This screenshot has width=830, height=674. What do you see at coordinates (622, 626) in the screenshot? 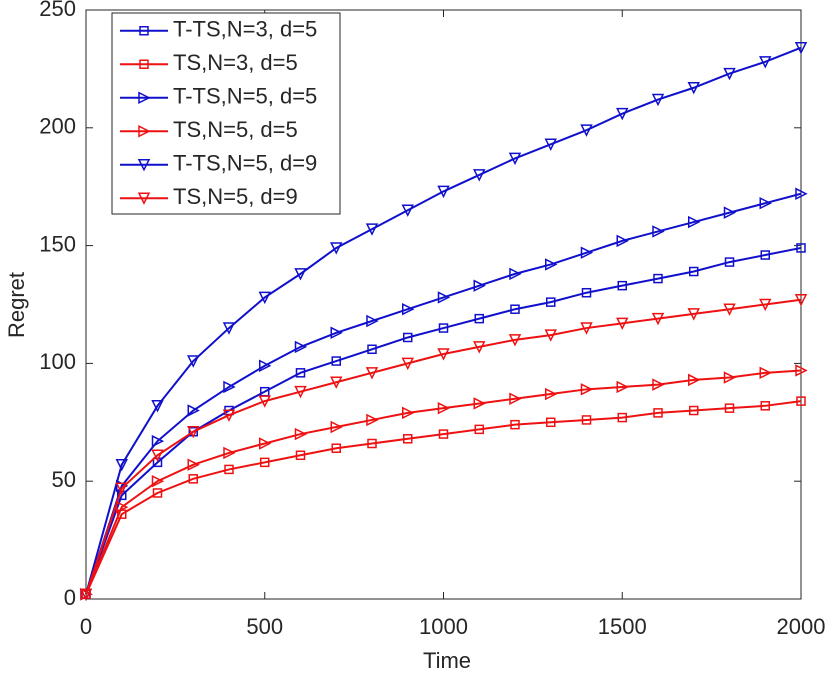
I see `x-tick-label: 1500` at bounding box center [622, 626].